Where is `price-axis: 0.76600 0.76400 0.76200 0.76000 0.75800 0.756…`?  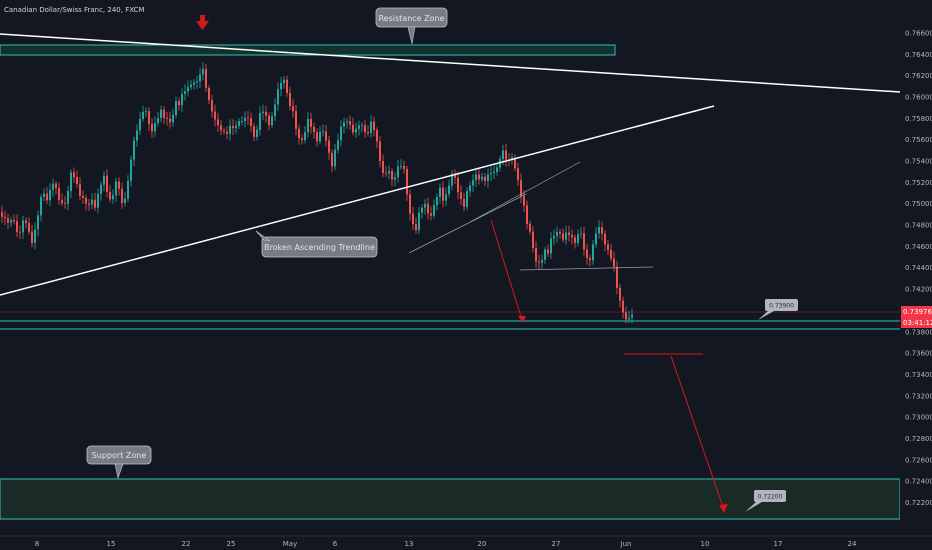
price-axis: 0.76600 0.76400 0.76200 0.76000 0.75800 0.756… is located at coordinates (916, 268).